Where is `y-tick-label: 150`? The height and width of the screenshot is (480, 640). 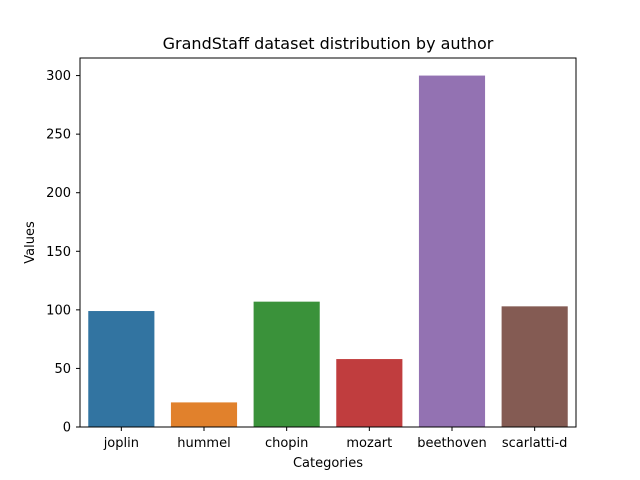
y-tick-label: 150 is located at coordinates (58, 252).